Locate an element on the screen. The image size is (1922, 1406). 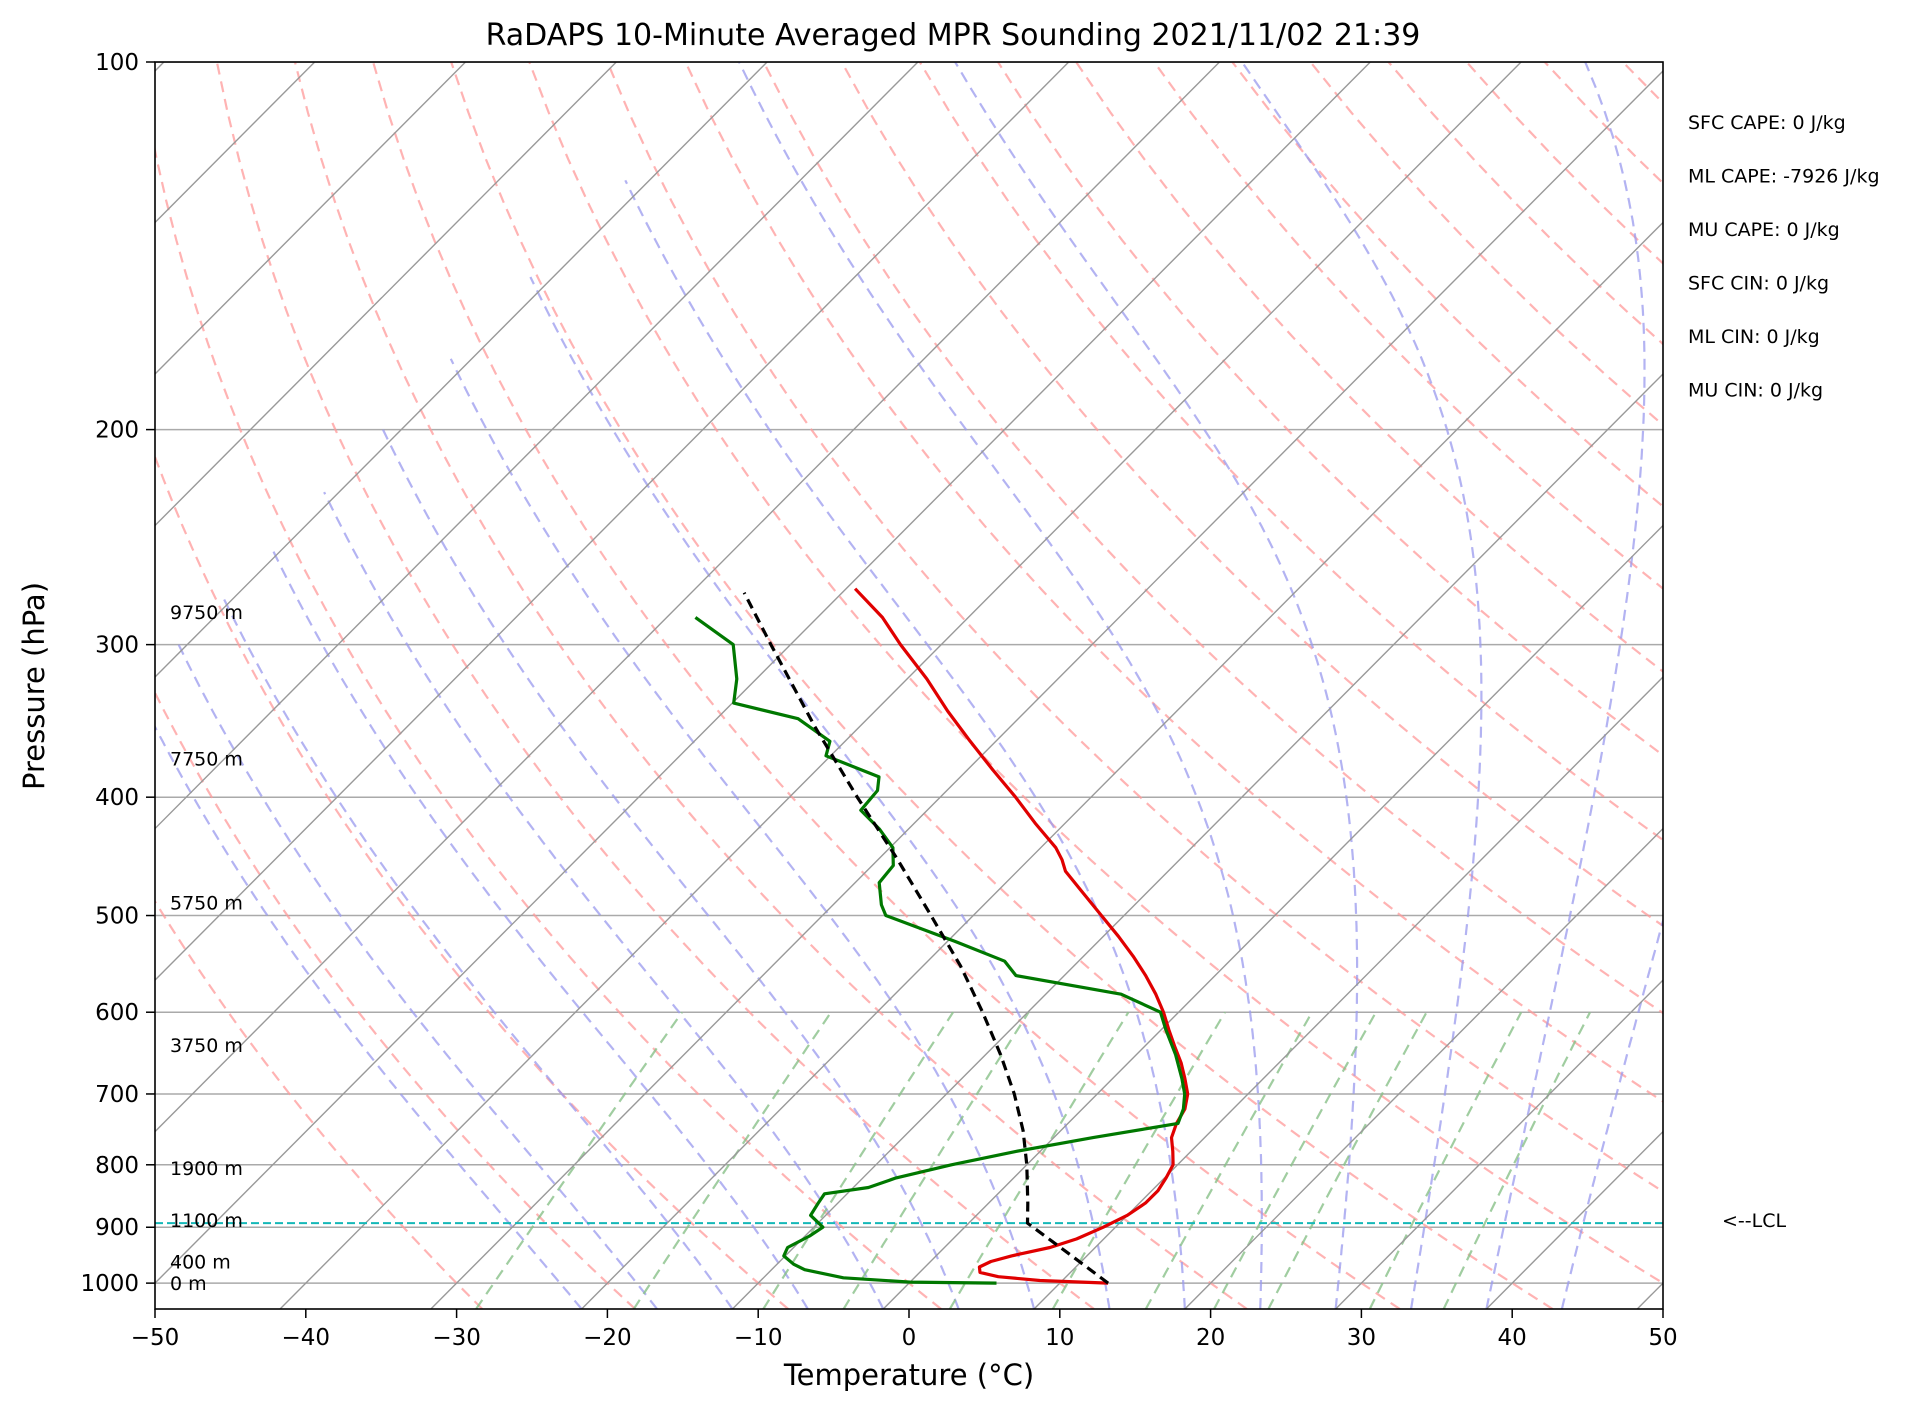
x-tick-label: 50 is located at coordinates (1662, 1338).